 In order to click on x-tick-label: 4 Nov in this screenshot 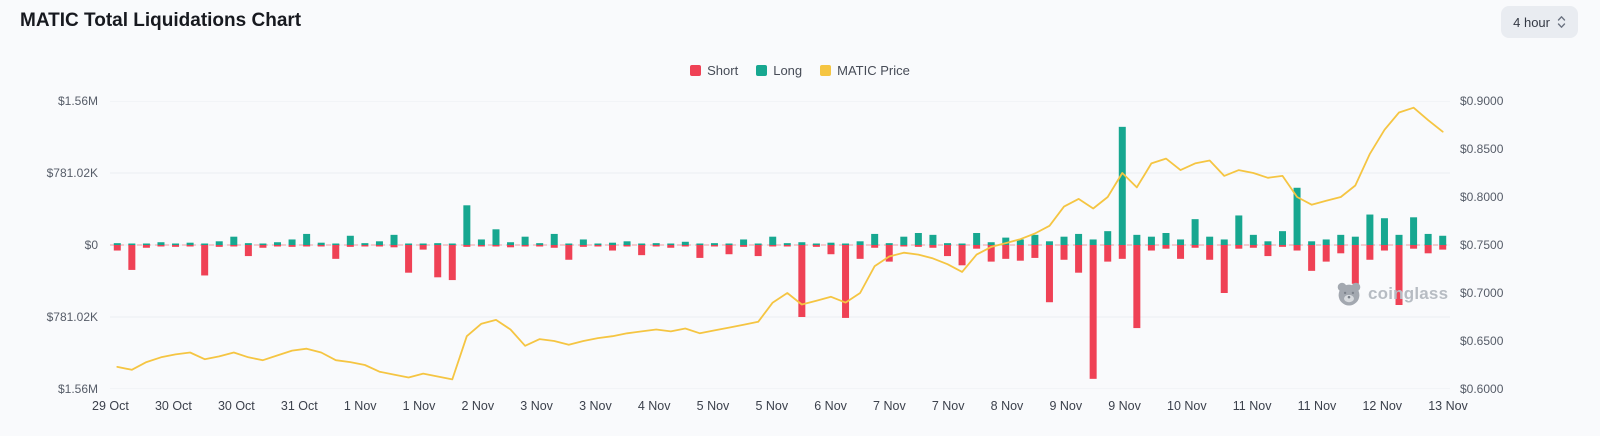, I will do `click(654, 406)`.